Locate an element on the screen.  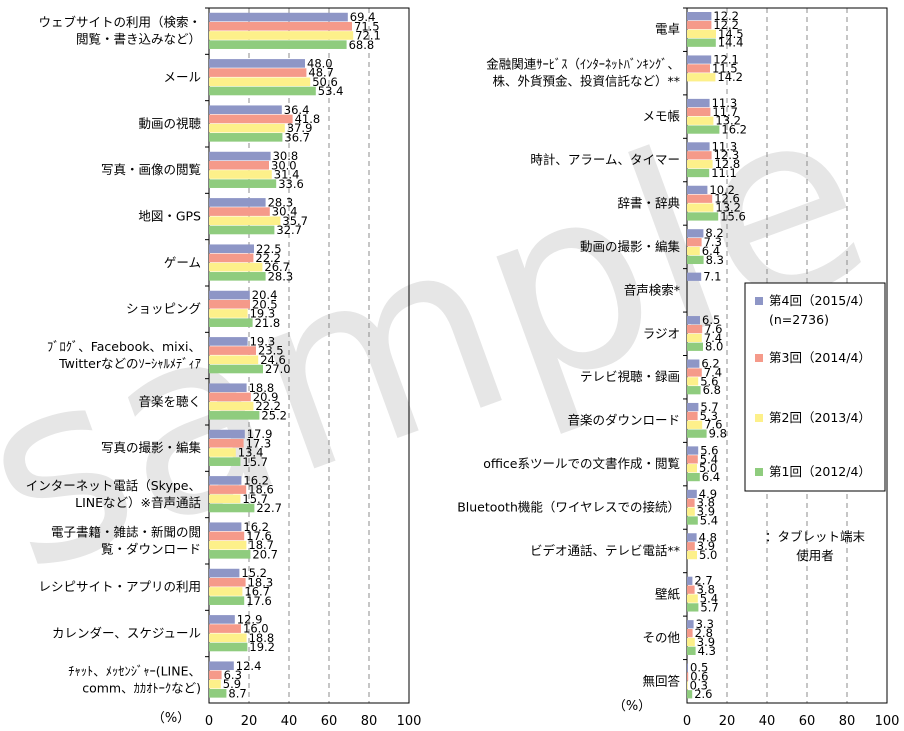
x-tick-label: 20 is located at coordinates (727, 721).